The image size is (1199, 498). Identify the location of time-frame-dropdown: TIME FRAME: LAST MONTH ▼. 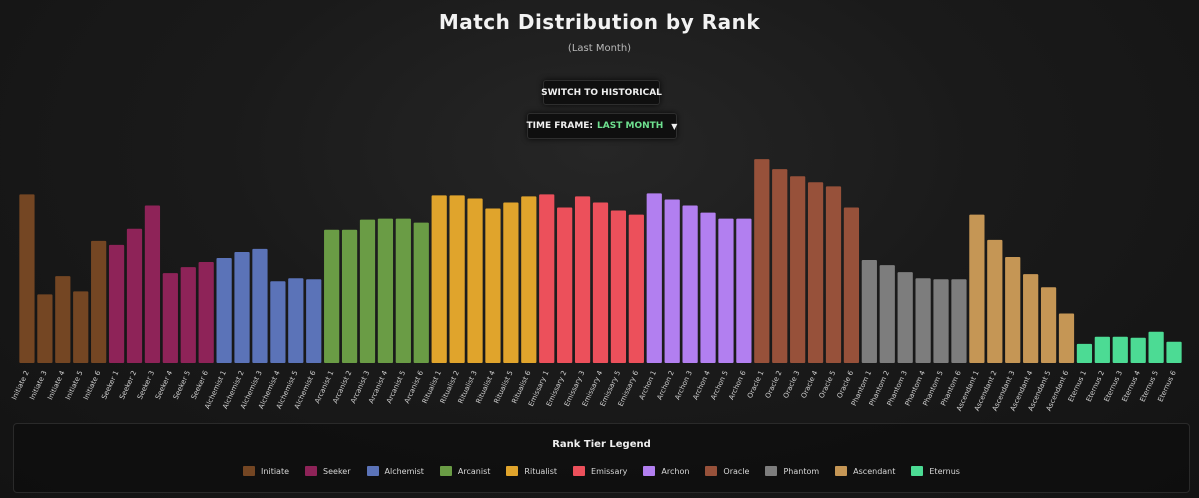
(602, 126).